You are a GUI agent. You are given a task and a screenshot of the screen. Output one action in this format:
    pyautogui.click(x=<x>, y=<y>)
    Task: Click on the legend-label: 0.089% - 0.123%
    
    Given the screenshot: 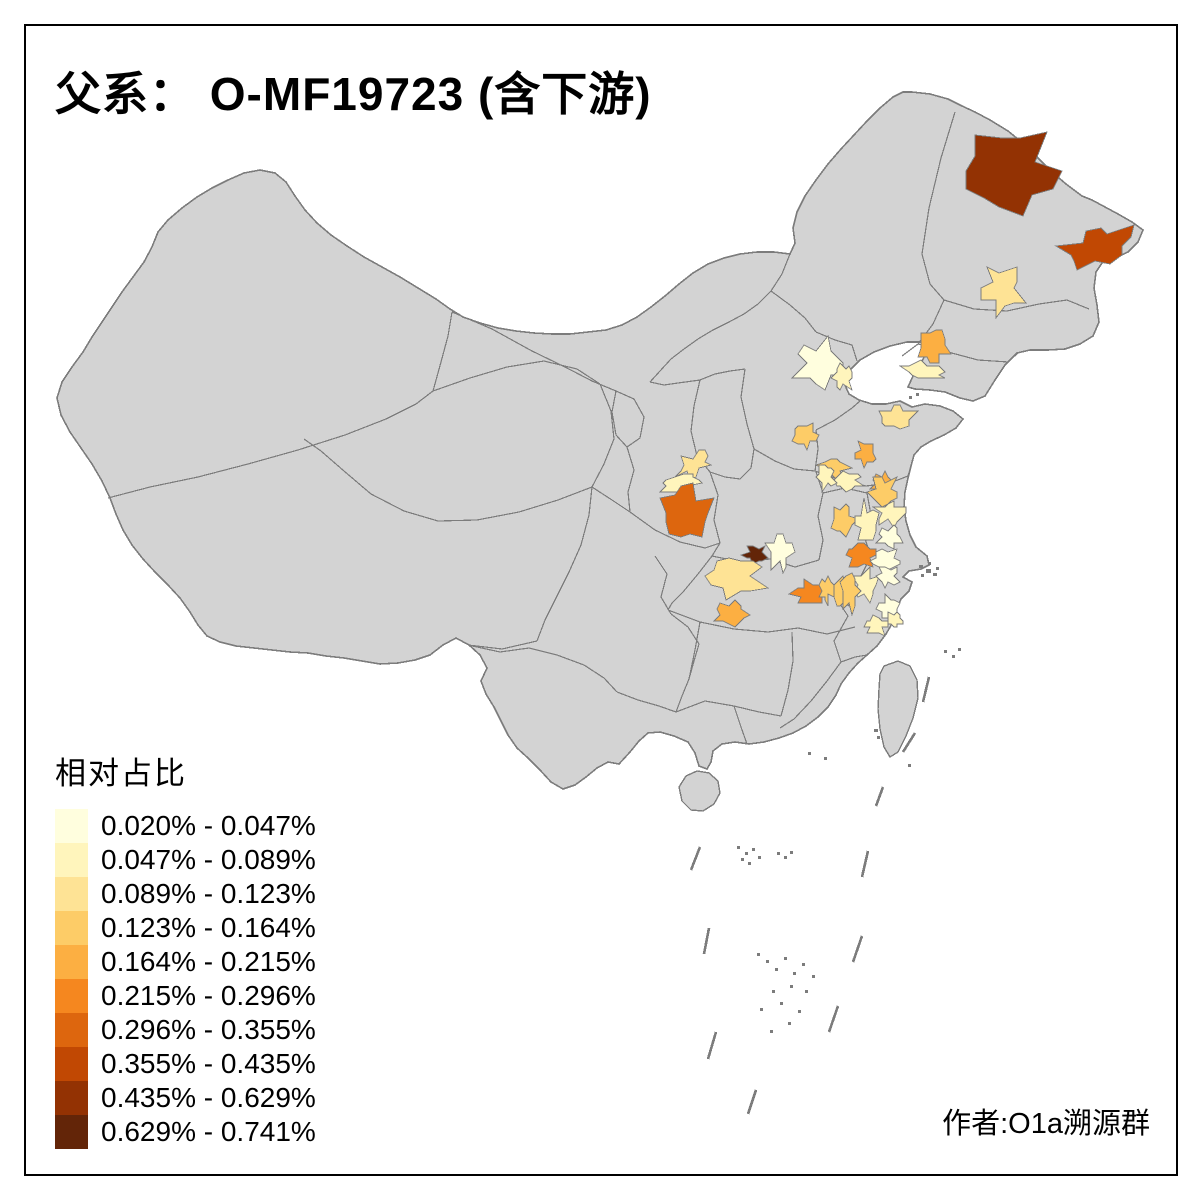 What is the action you would take?
    pyautogui.click(x=208, y=893)
    